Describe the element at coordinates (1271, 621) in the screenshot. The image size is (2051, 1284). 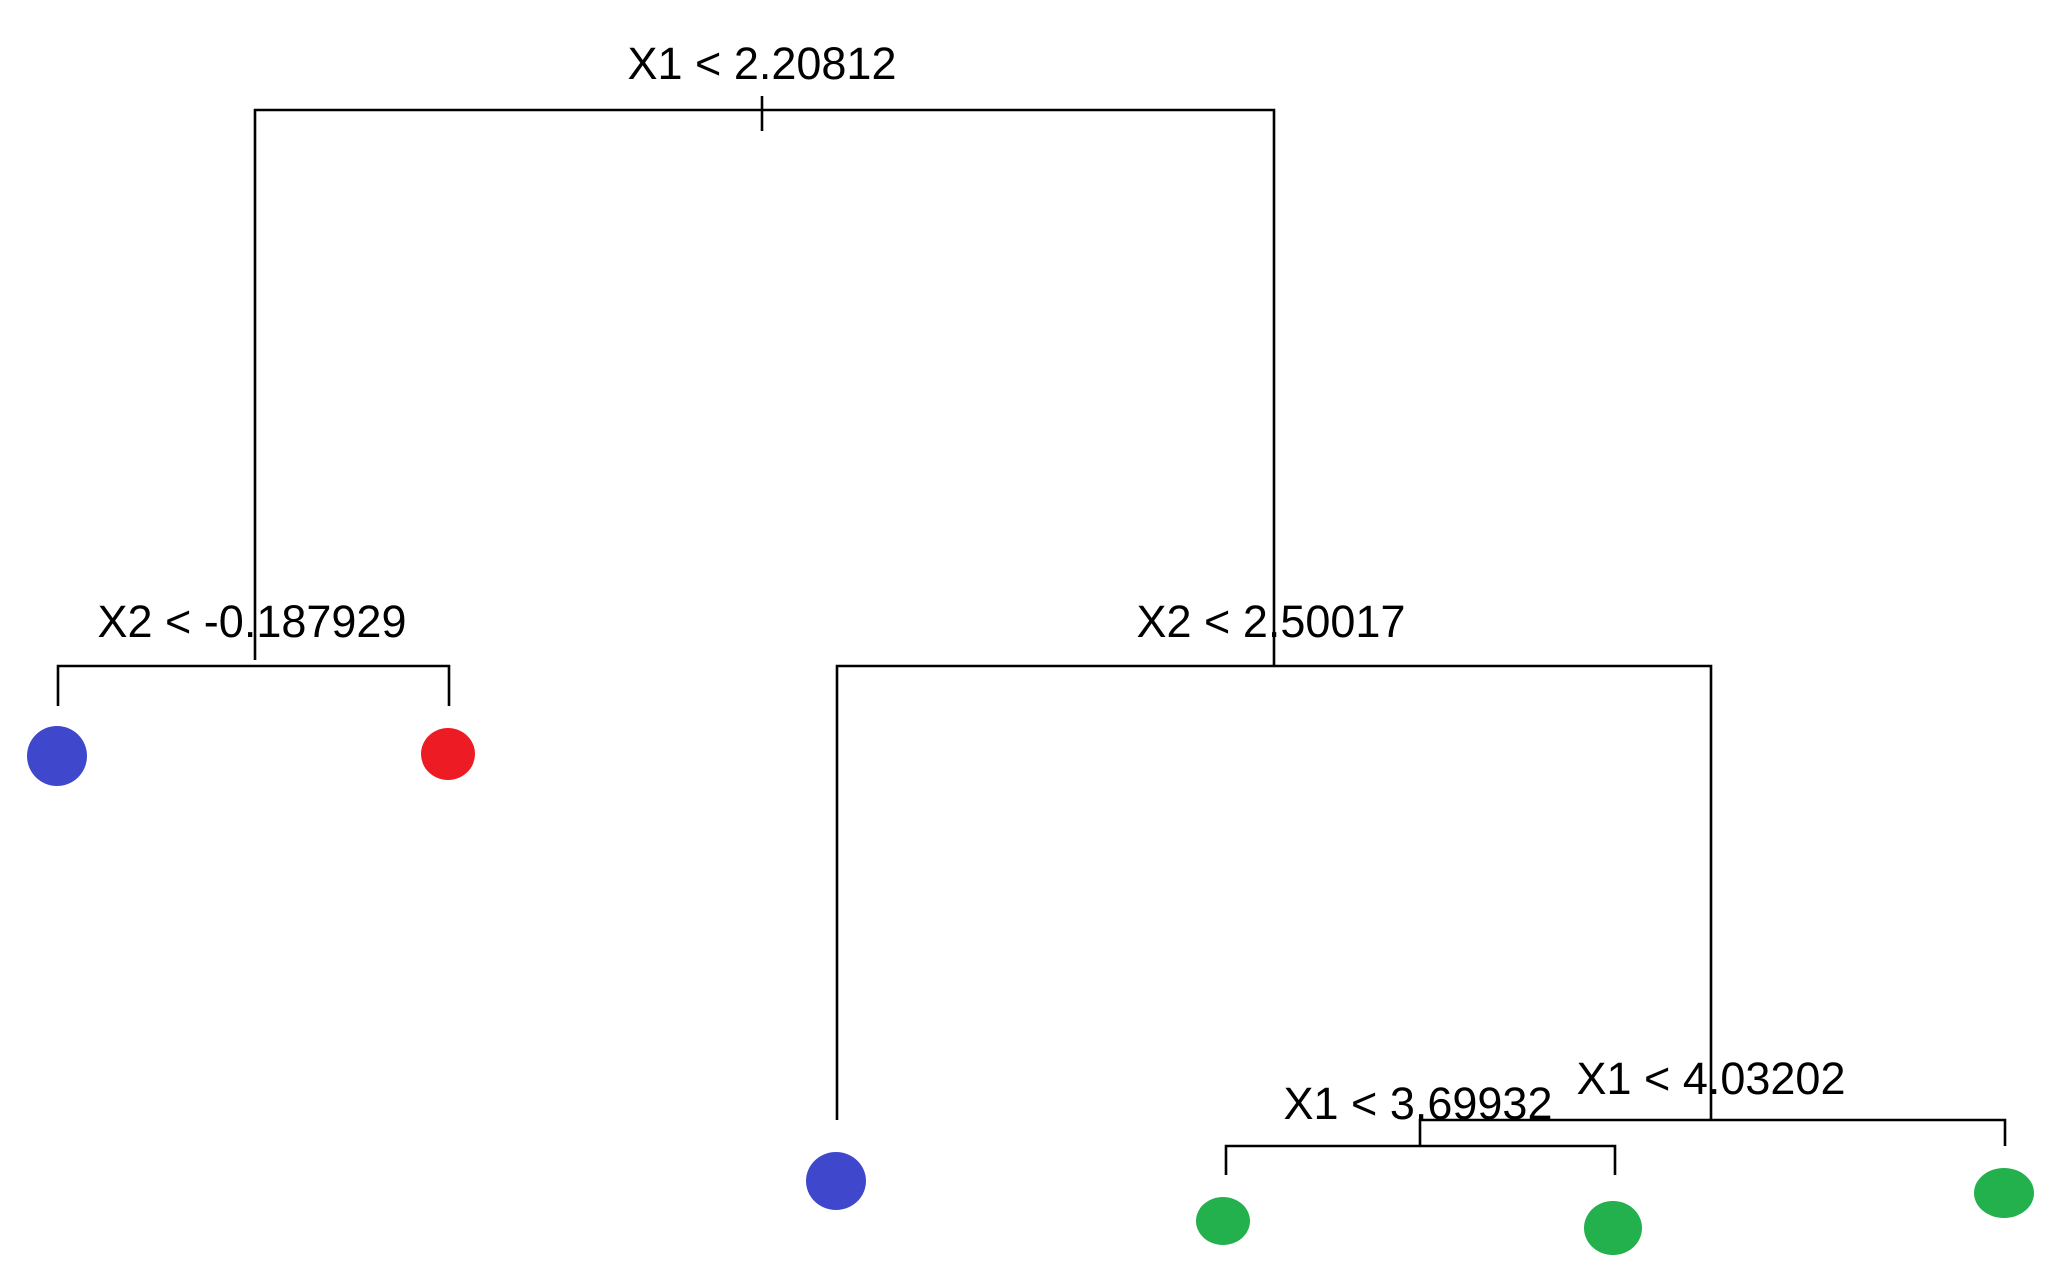
I see `split-label-right: X2 < 2.50017` at that location.